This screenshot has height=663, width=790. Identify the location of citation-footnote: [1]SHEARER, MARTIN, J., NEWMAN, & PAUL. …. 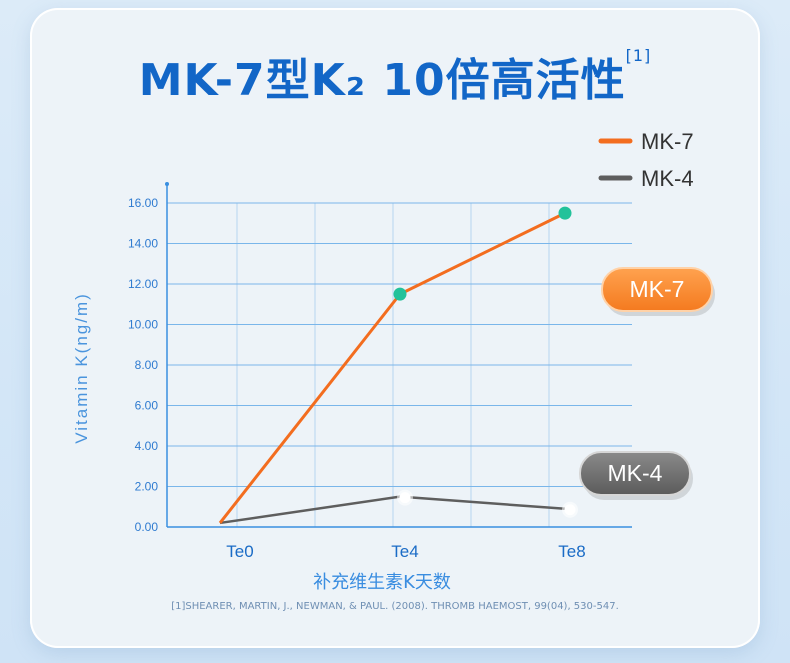
(395, 606).